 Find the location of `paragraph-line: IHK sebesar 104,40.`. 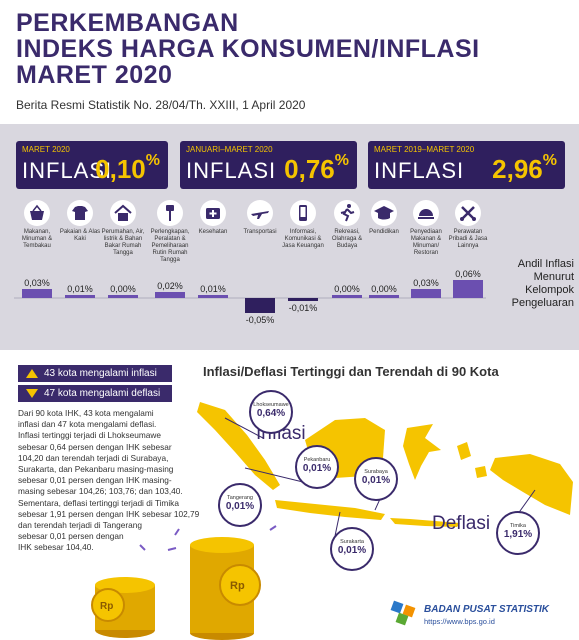

paragraph-line: IHK sebesar 104,40. is located at coordinates (56, 547).